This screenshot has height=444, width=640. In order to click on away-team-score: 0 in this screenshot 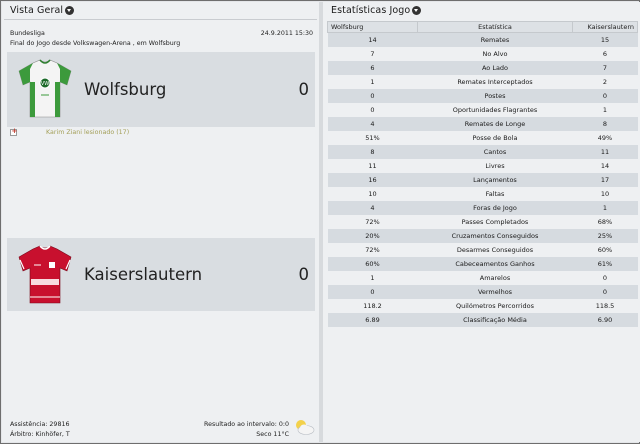, I will do `click(304, 274)`.